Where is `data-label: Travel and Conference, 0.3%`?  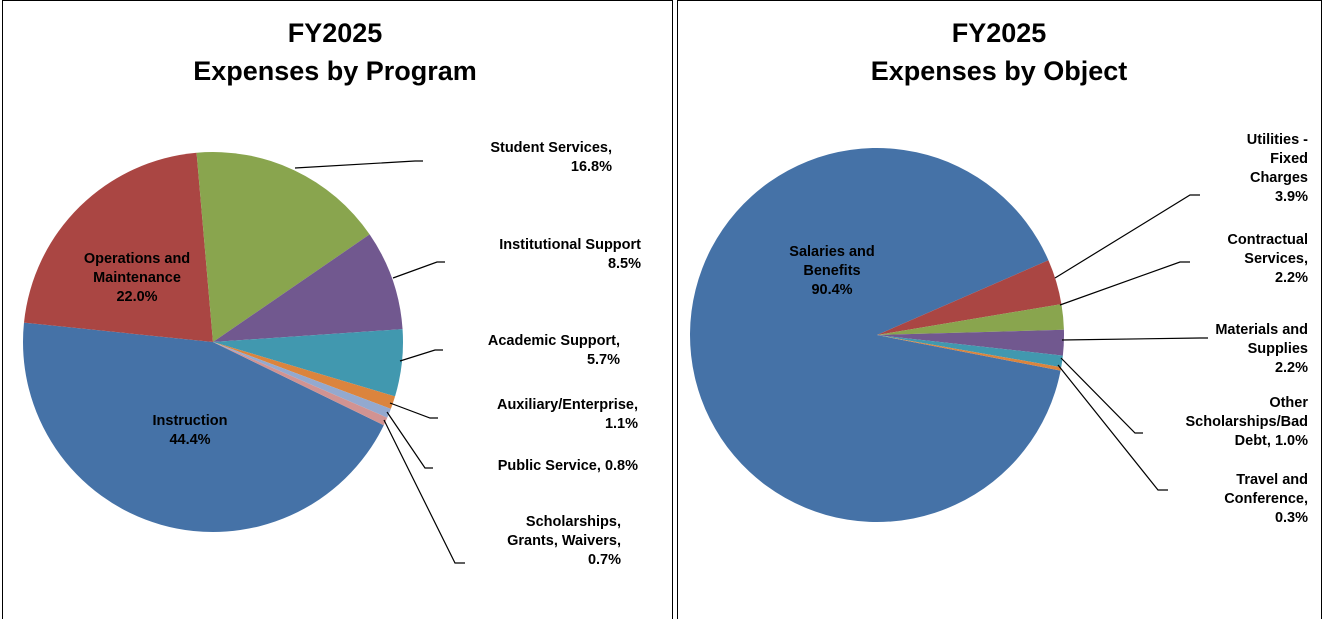
data-label: Travel and Conference, 0.3% is located at coordinates (1260, 499).